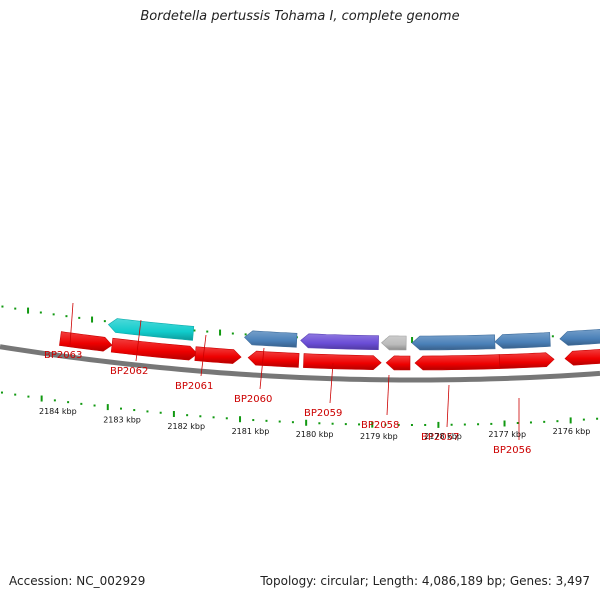 This screenshot has width=600, height=600. What do you see at coordinates (507, 434) in the screenshot?
I see `scale-label: 2177 kbp` at bounding box center [507, 434].